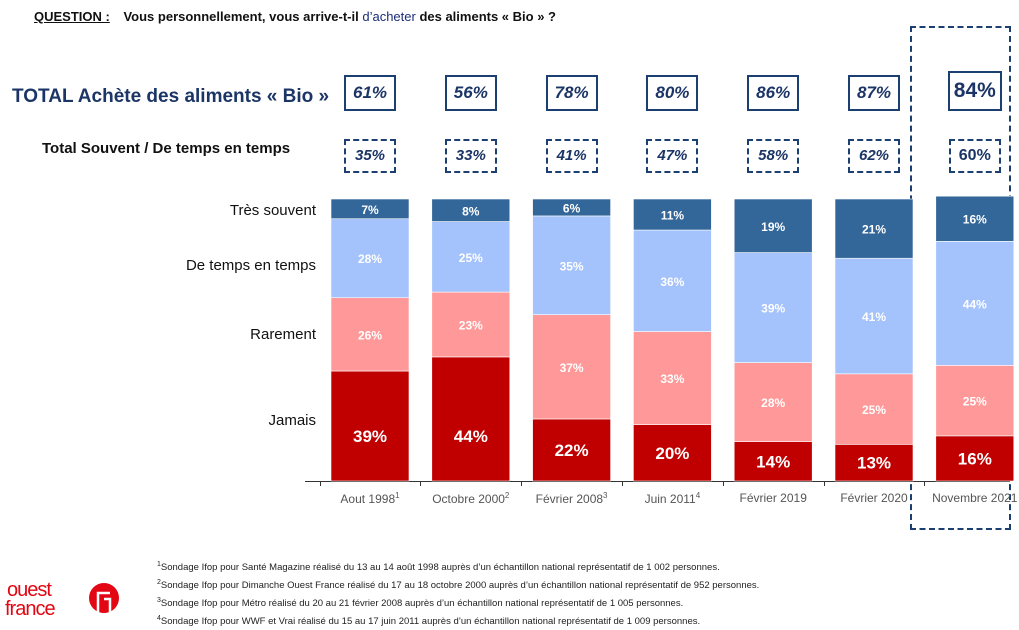 Image resolution: width=1019 pixels, height=630 pixels. Describe the element at coordinates (672, 498) in the screenshot. I see `x-tick-label: Juin 20114` at that location.